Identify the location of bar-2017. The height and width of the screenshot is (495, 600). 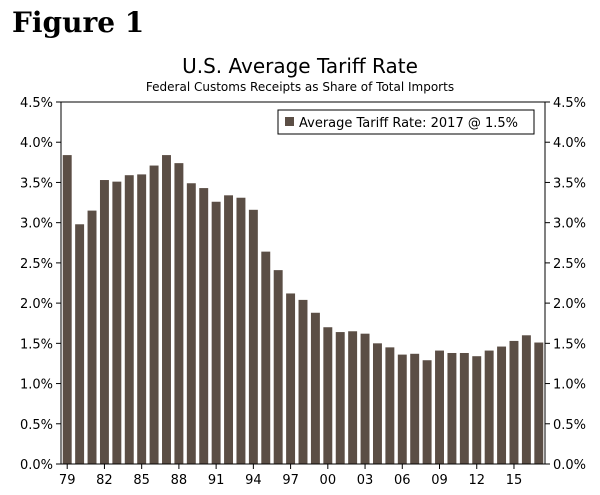
(539, 403).